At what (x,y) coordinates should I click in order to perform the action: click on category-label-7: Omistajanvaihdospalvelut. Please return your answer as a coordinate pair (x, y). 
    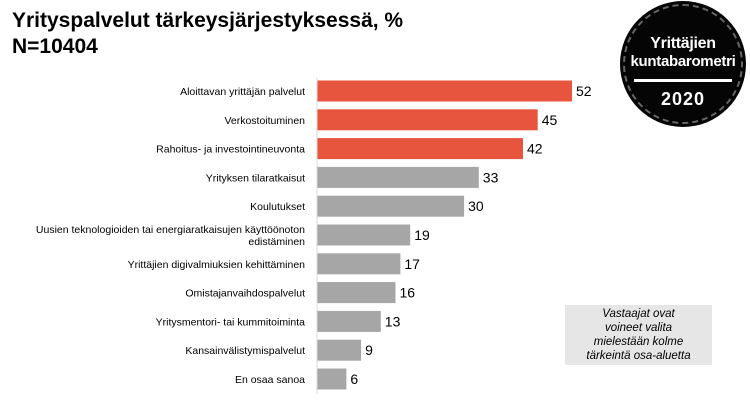
    Looking at the image, I should click on (245, 294).